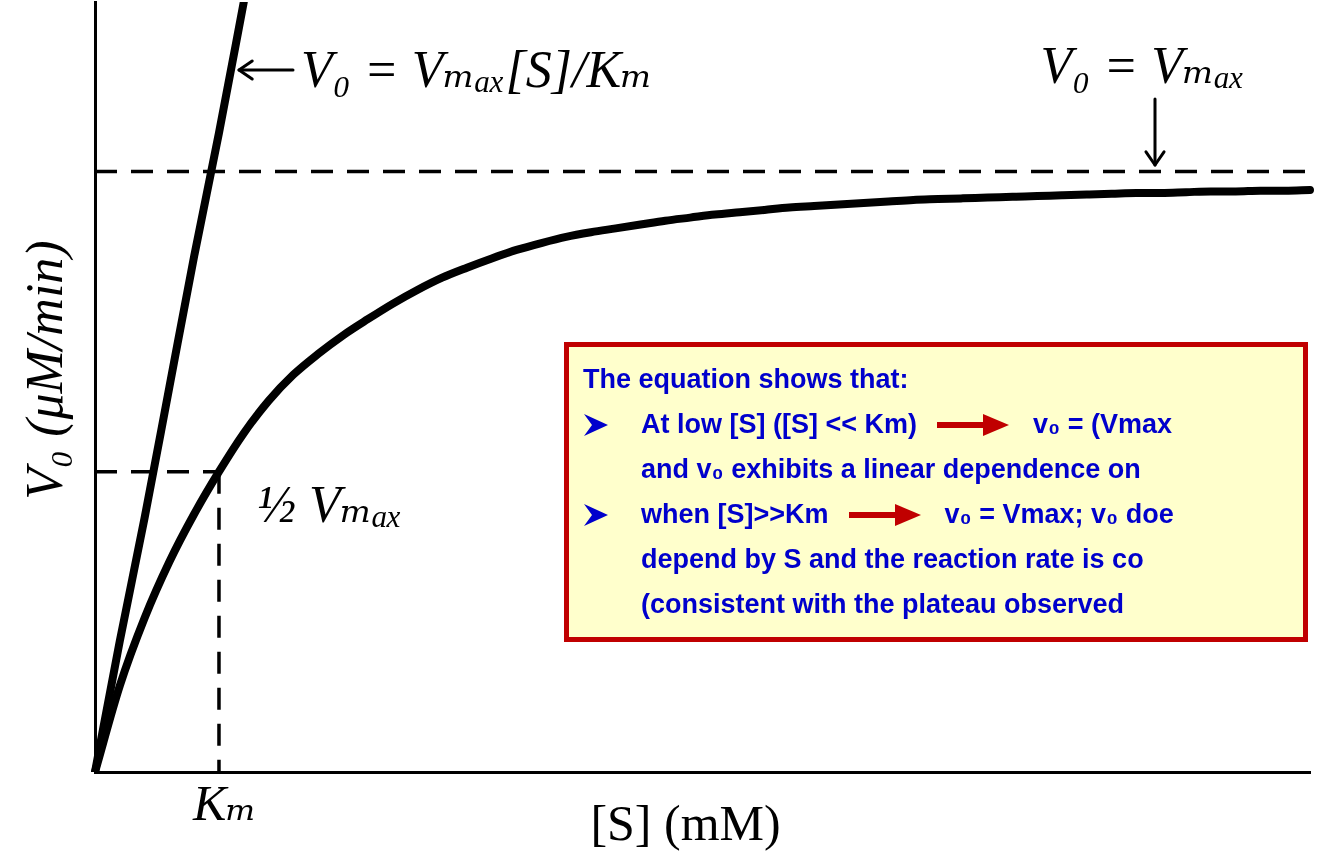 Image resolution: width=1320 pixels, height=858 pixels. I want to click on y-axis-title: V₀ (μM/min), so click(45, 370).